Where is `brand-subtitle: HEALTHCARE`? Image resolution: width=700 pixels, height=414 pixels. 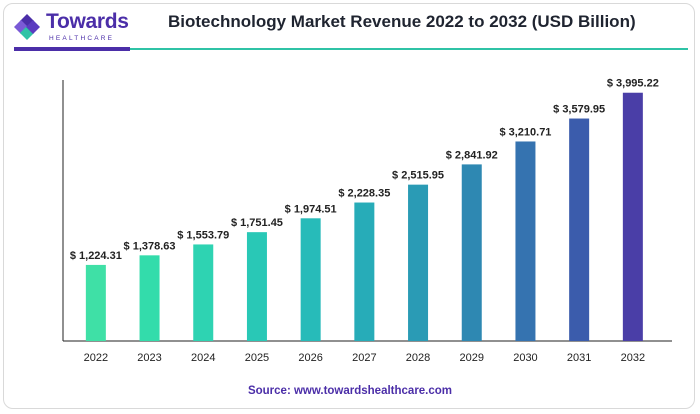 brand-subtitle: HEALTHCARE is located at coordinates (82, 38).